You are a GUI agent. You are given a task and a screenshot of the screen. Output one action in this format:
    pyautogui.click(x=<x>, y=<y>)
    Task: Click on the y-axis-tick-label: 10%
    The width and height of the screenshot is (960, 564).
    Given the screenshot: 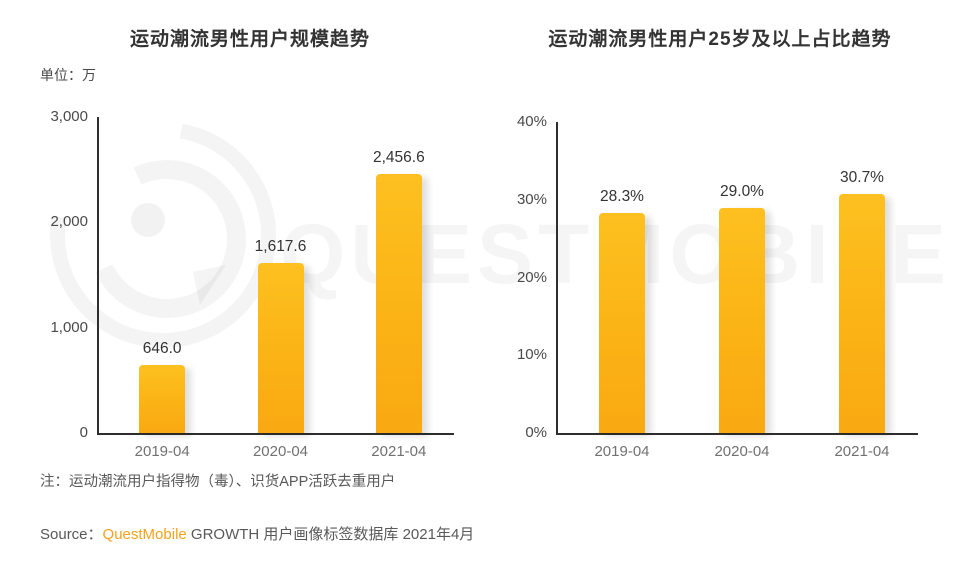 What is the action you would take?
    pyautogui.click(x=531, y=355)
    